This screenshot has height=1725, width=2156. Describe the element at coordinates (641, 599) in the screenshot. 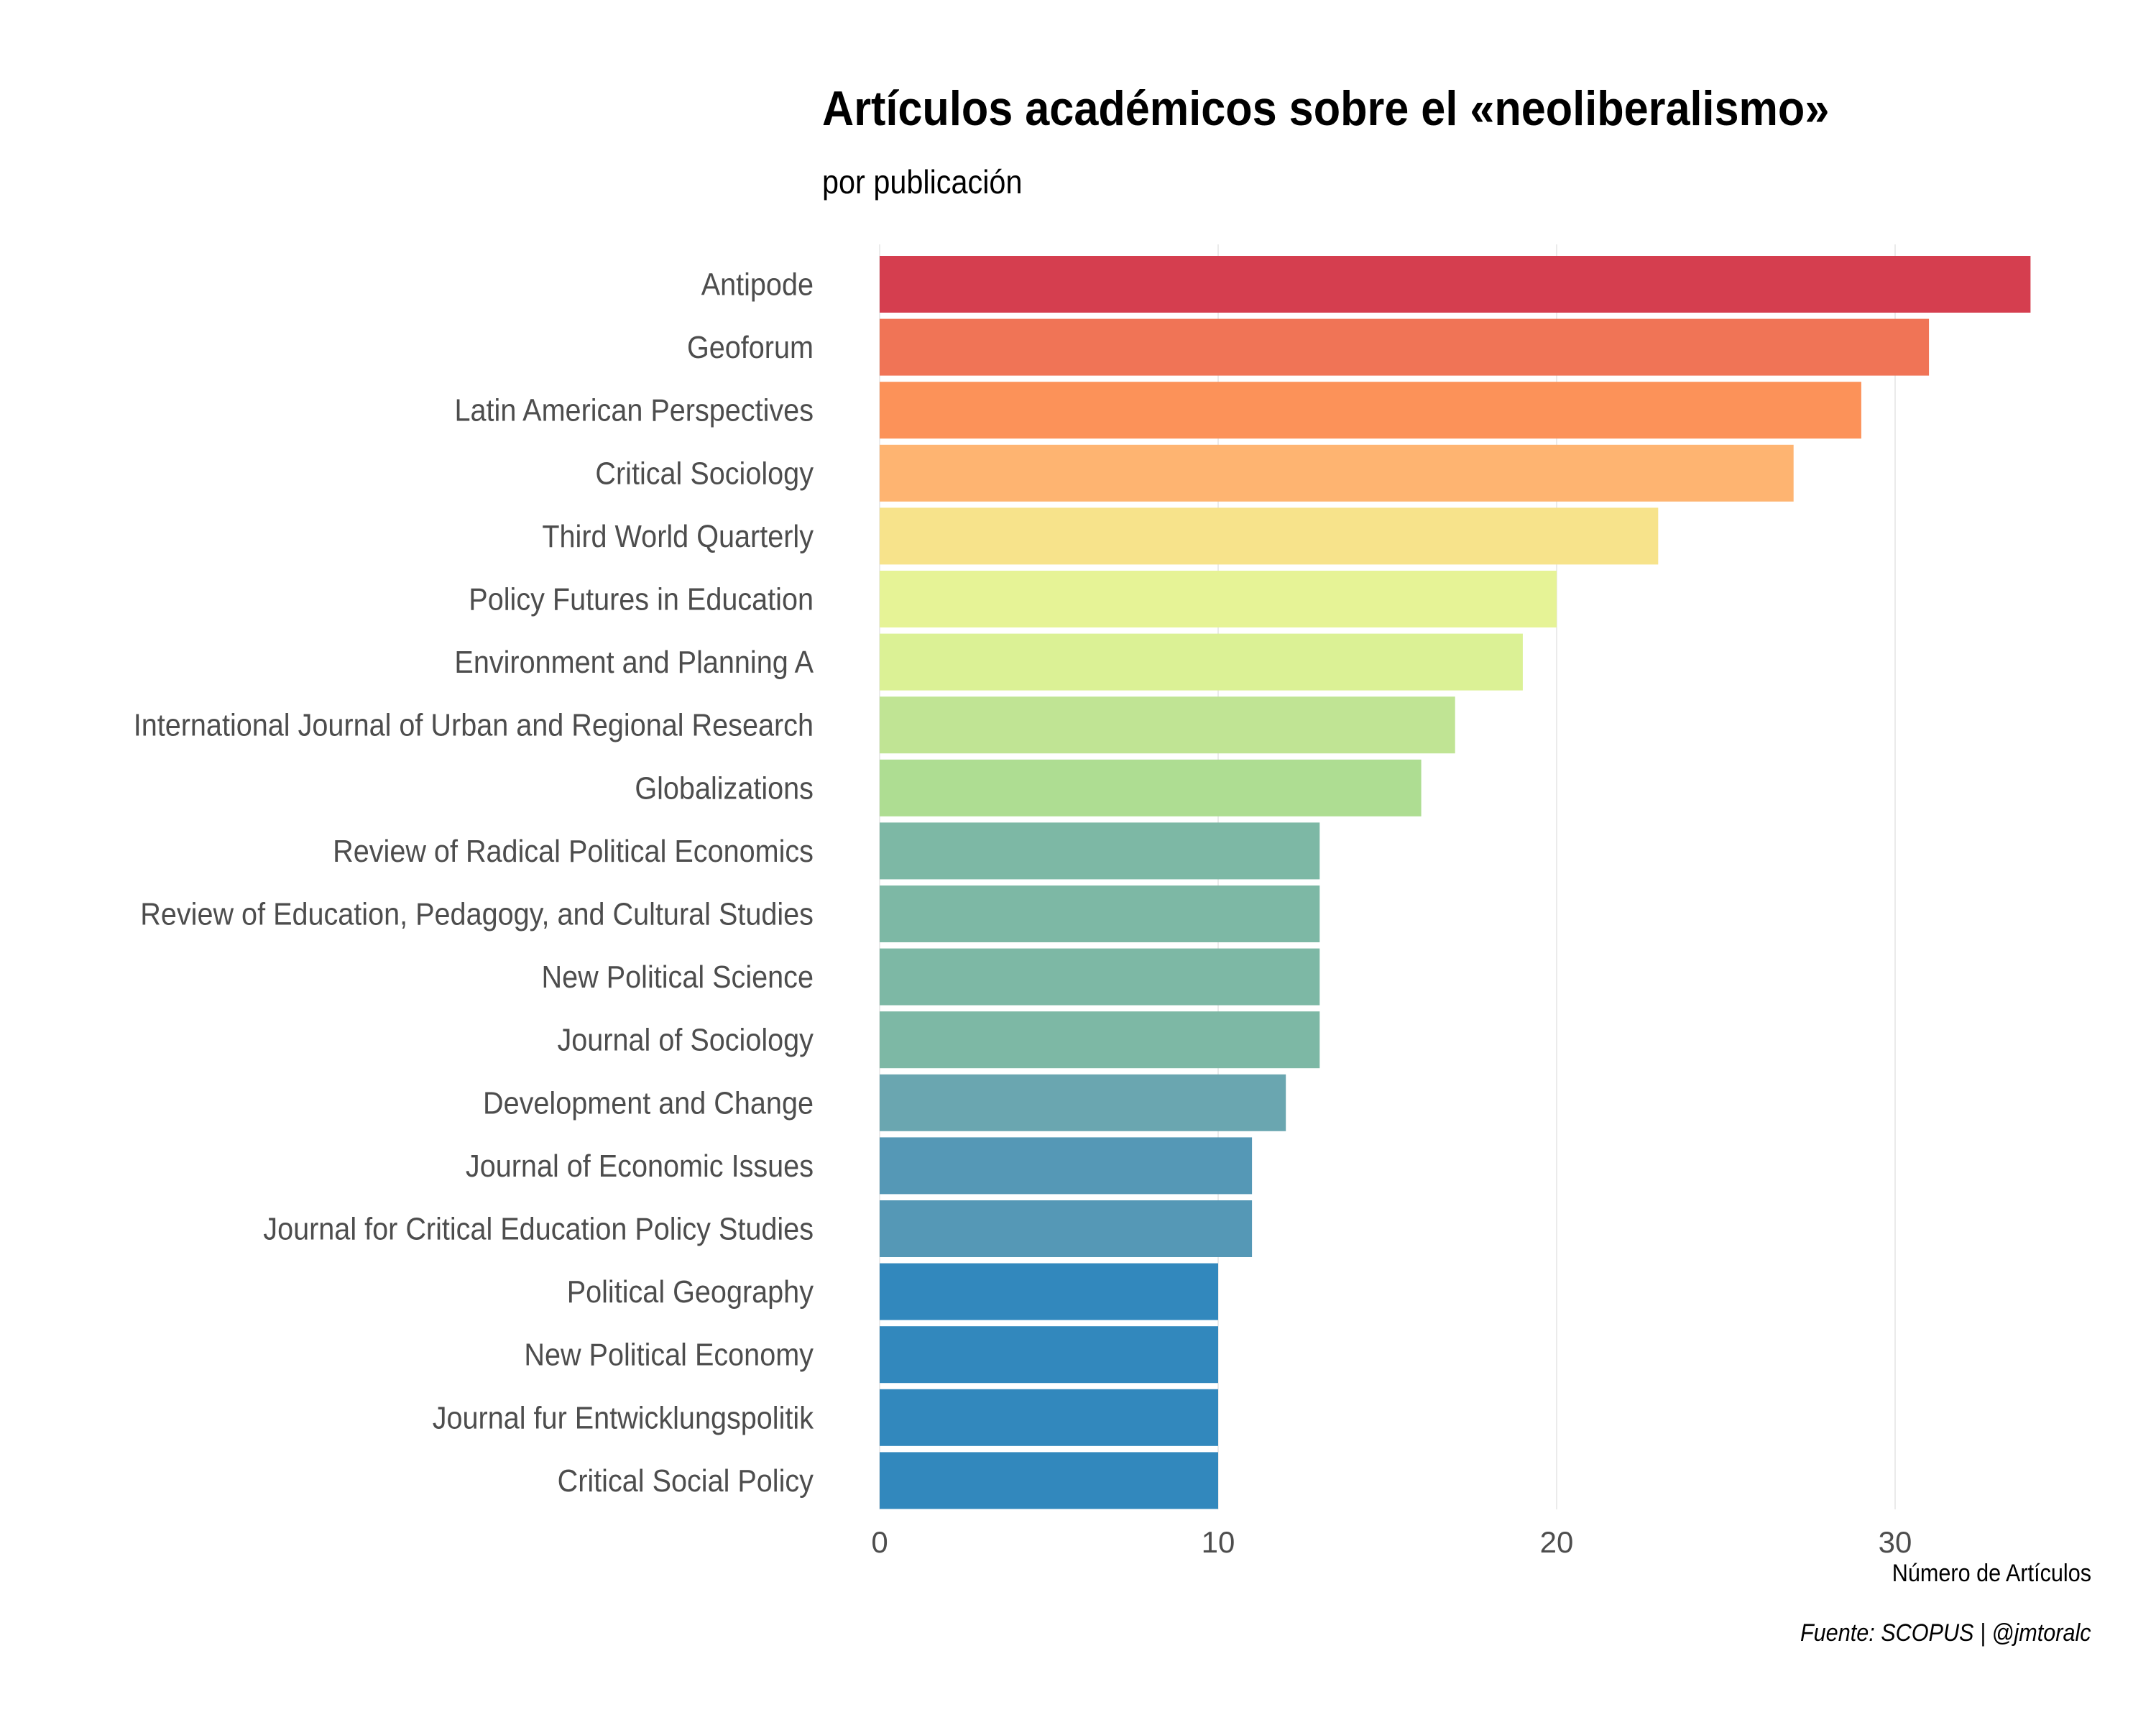

I see `category-label: Policy Futures in Education` at that location.